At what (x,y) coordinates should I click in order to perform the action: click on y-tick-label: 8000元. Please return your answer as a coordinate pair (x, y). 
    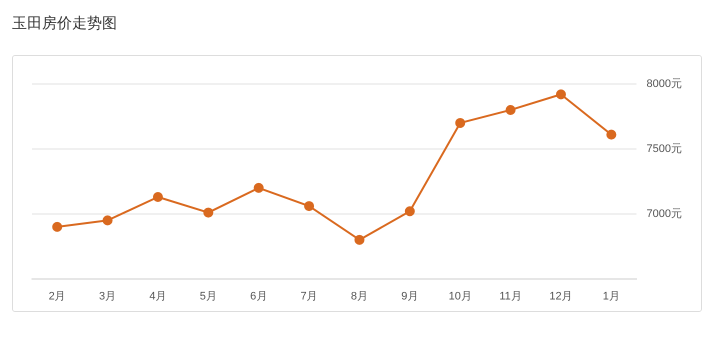
    Looking at the image, I should click on (664, 84).